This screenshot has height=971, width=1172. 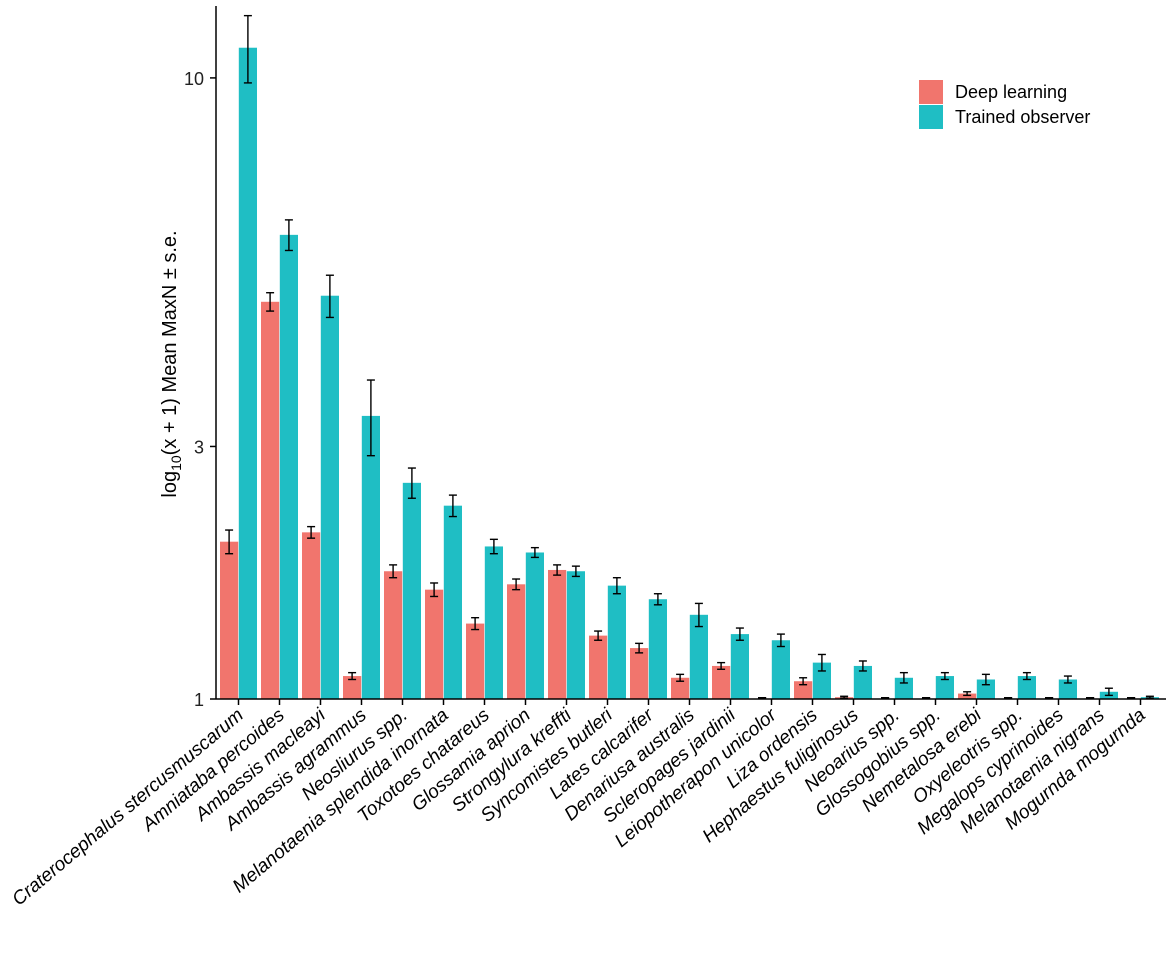 I want to click on legend-swatch-trained-observer, so click(x=931, y=117).